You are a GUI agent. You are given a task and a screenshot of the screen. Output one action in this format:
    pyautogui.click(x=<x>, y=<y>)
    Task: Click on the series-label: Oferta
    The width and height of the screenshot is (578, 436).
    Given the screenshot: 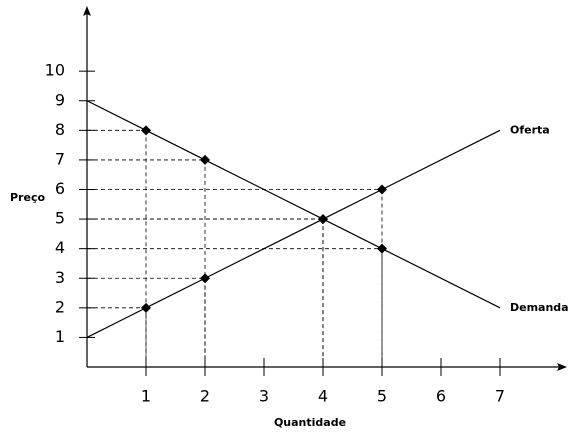 What is the action you would take?
    pyautogui.click(x=530, y=129)
    